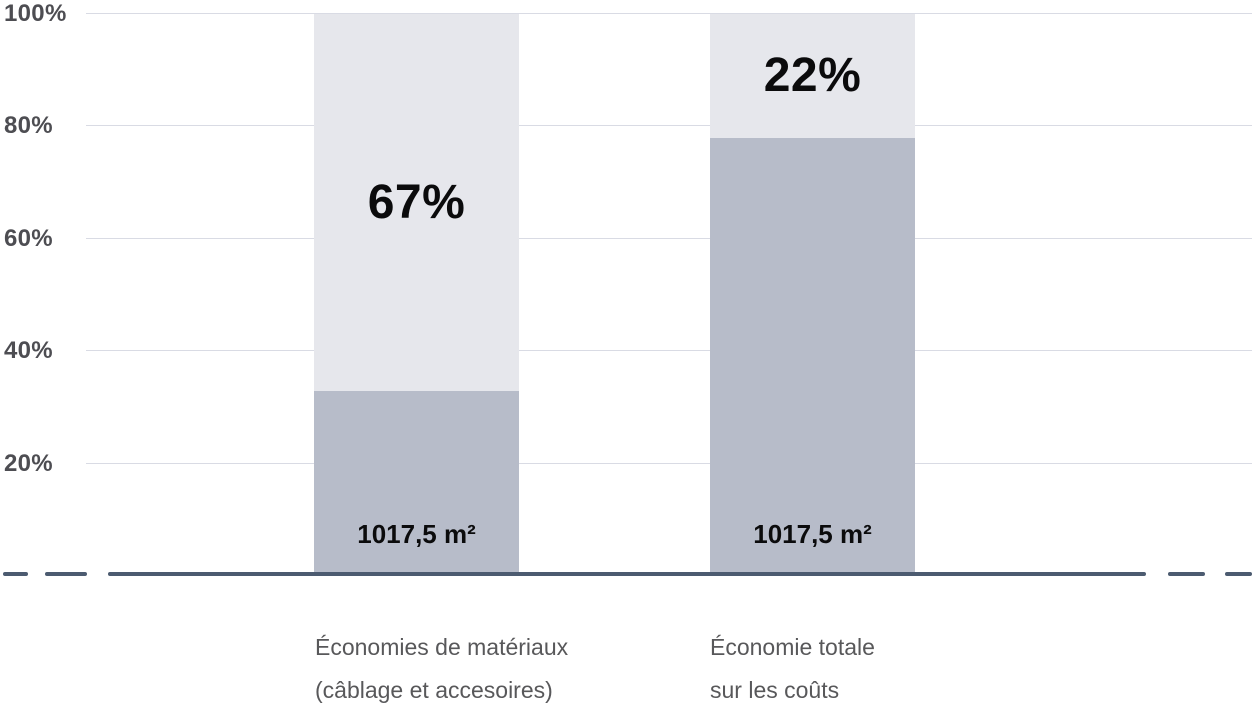 Image resolution: width=1252 pixels, height=712 pixels. Describe the element at coordinates (416, 533) in the screenshot. I see `bar1-area-label: 1017,5 m²` at that location.